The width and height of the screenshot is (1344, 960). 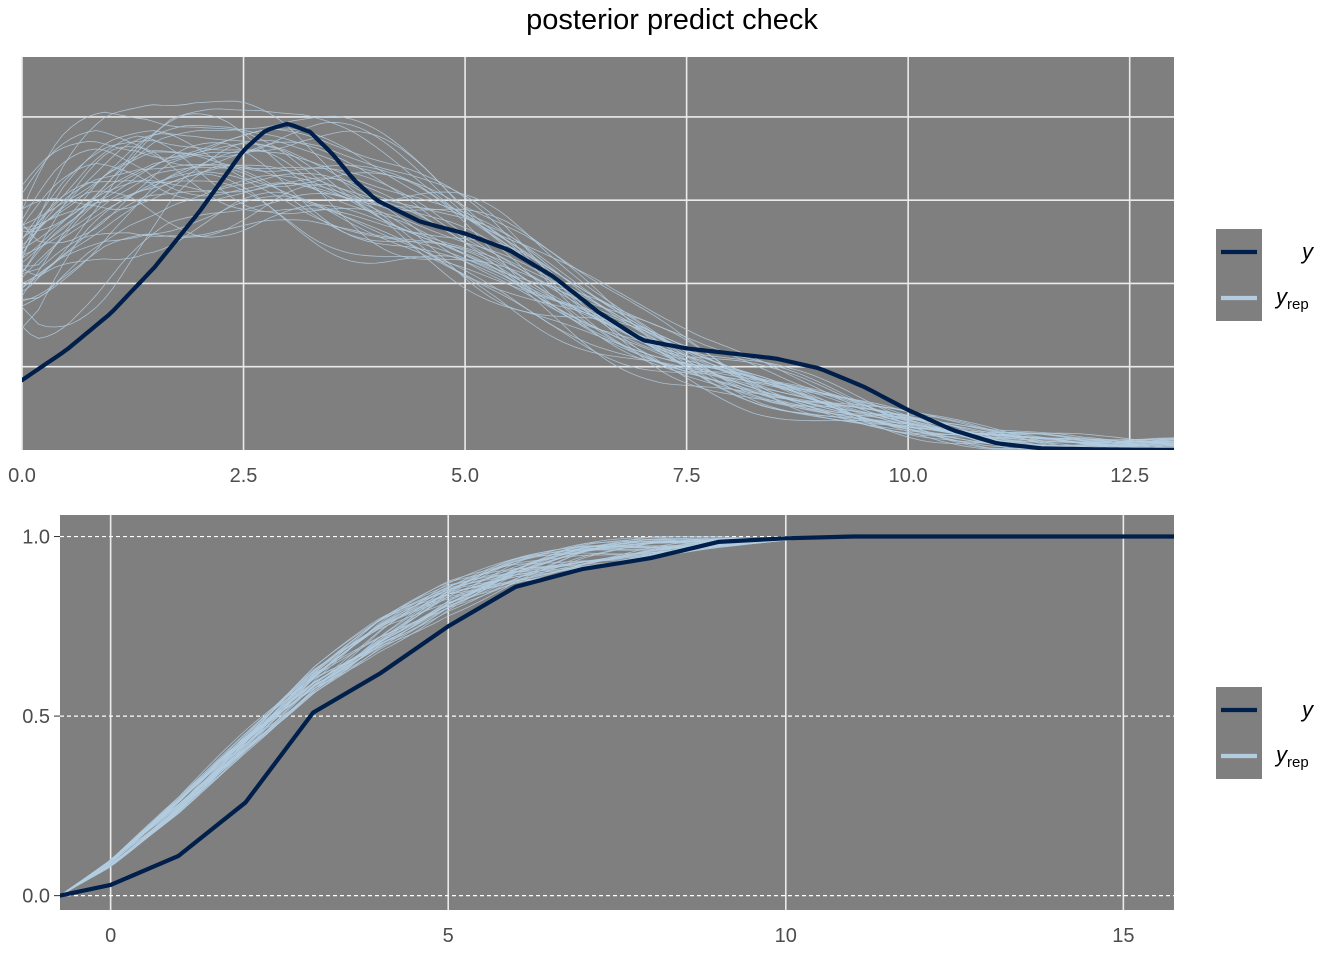 I want to click on x-tick-label: 5.0, so click(x=465, y=476).